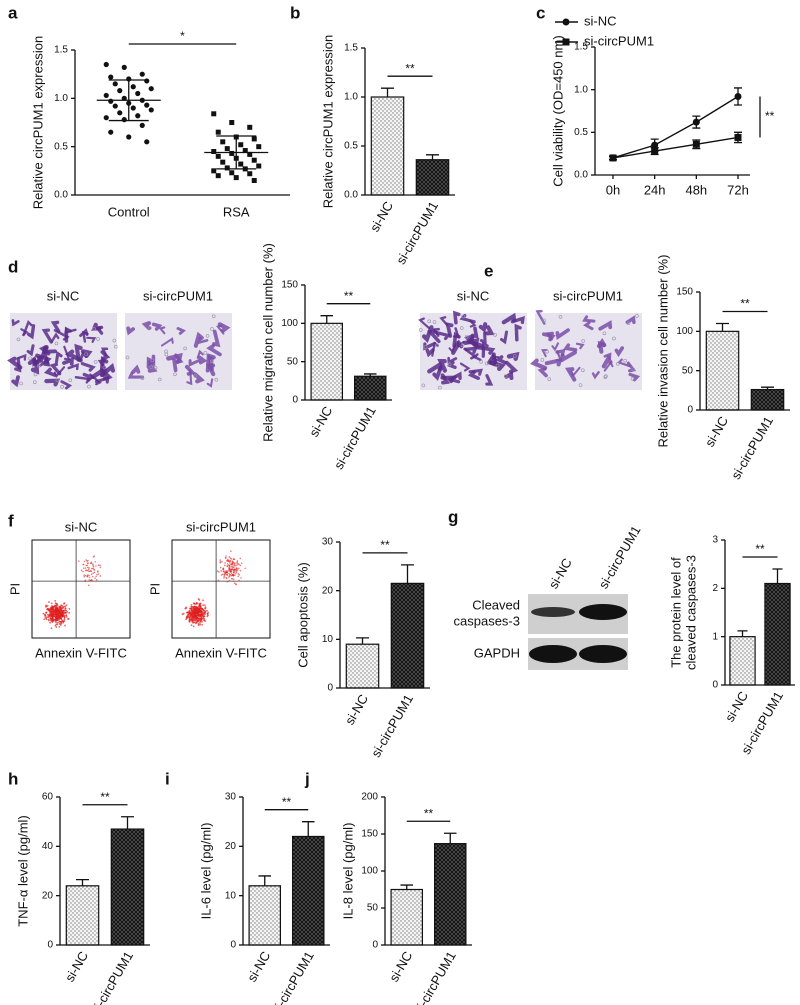 The image size is (800, 1005). Describe the element at coordinates (287, 802) in the screenshot. I see `significance-label: **` at that location.